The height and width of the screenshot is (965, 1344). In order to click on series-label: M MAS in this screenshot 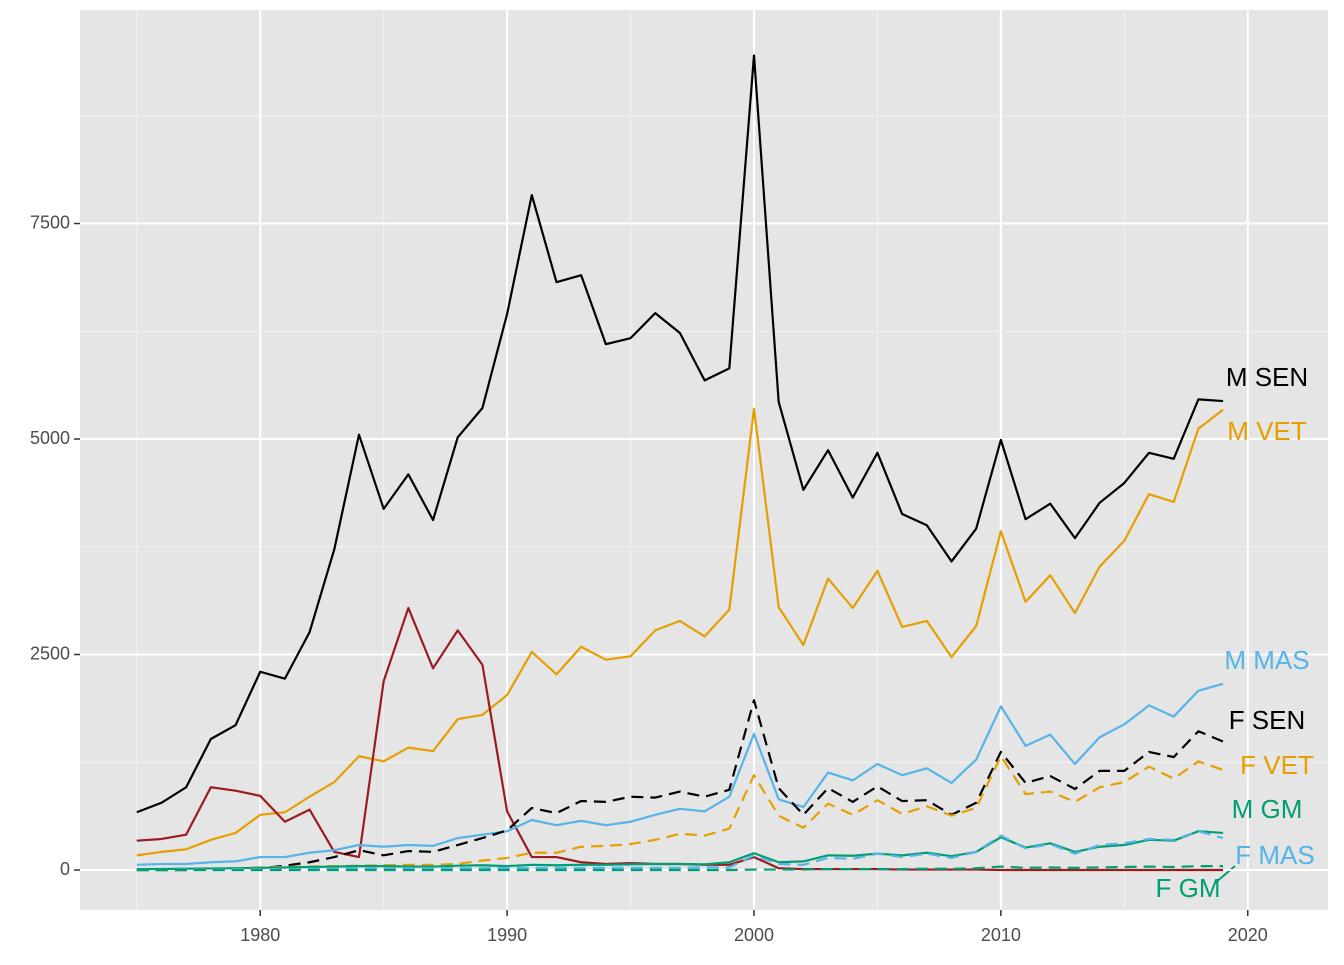, I will do `click(1266, 660)`.